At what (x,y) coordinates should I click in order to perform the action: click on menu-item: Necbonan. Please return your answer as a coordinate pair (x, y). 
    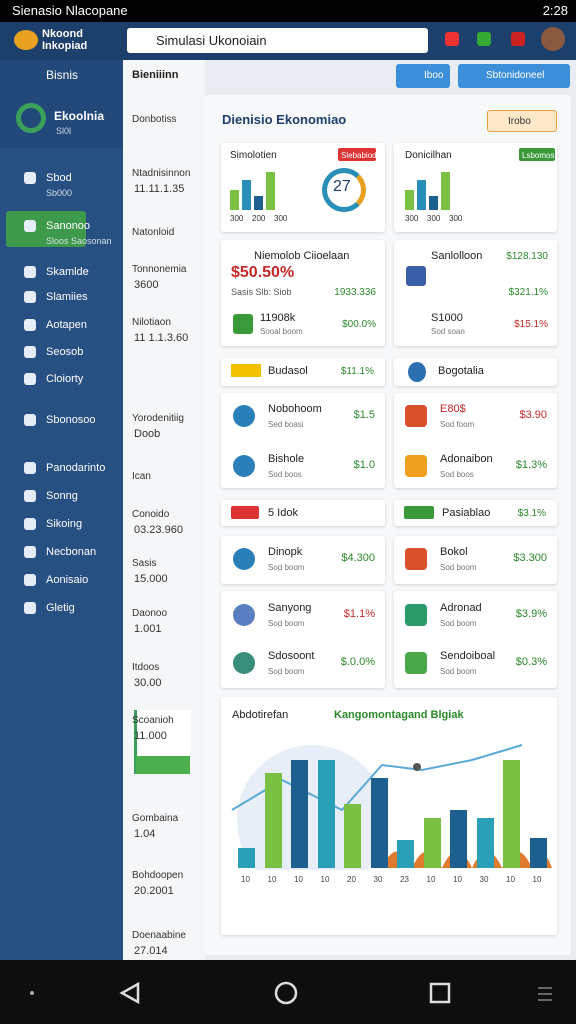
    Looking at the image, I should click on (71, 552).